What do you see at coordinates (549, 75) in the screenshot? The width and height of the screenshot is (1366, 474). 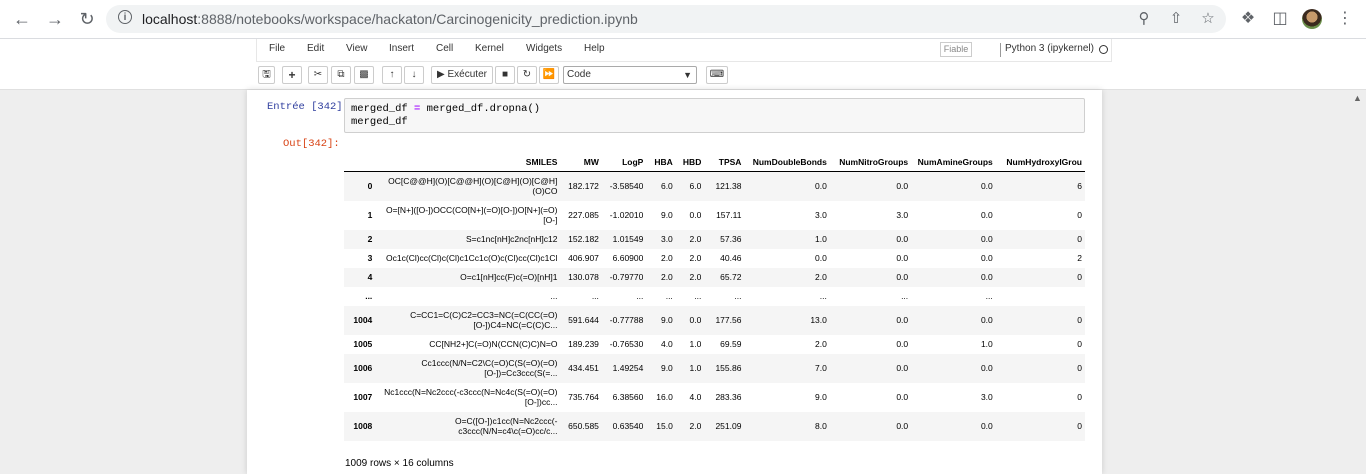 I see `restart-run-all-icon: ⏩` at bounding box center [549, 75].